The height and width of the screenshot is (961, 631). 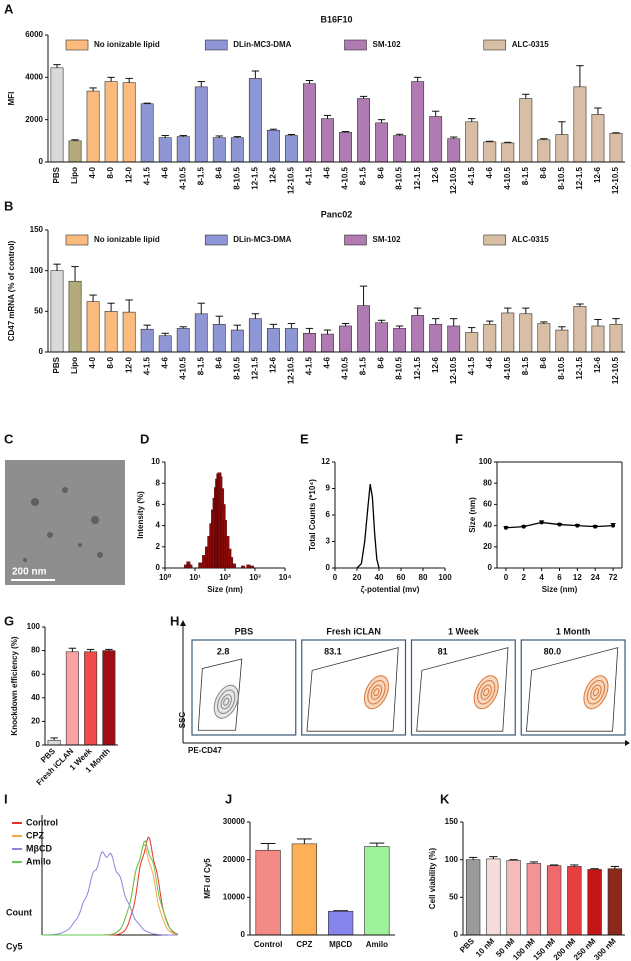 I want to click on panel-letter: J, so click(x=228, y=798).